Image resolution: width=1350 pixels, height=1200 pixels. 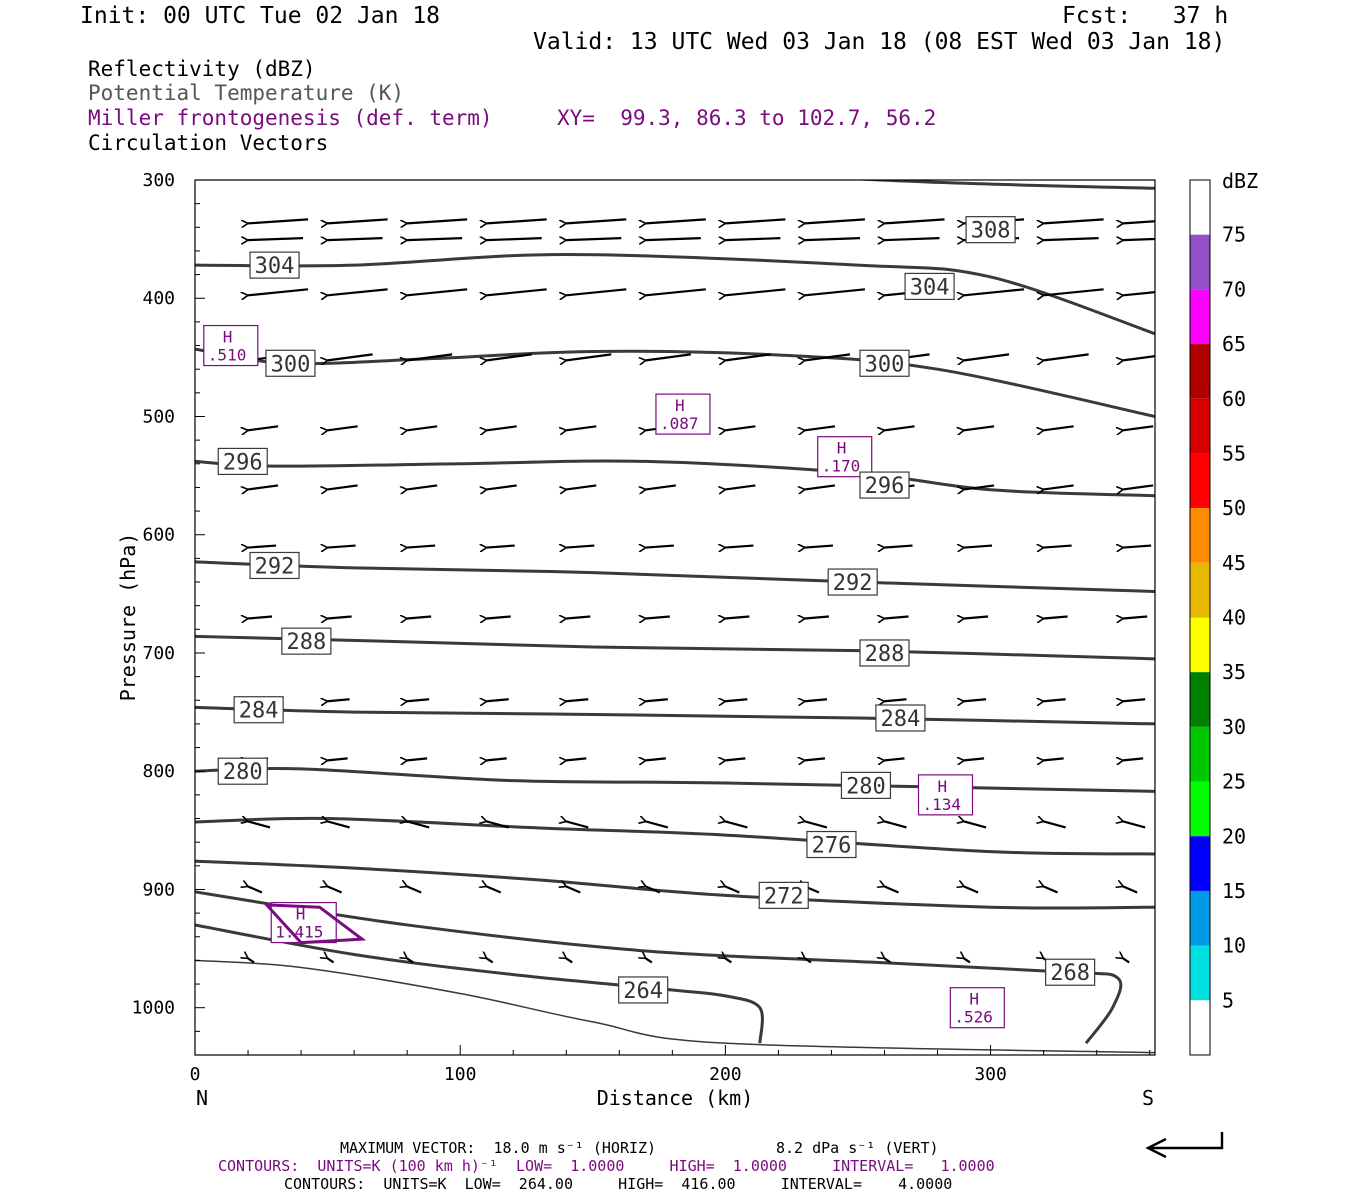 I want to click on footer-max-vector: MAXIMUM VECTOR: 18.0 m s⁻¹ (HORIZ), so click(x=498, y=1148).